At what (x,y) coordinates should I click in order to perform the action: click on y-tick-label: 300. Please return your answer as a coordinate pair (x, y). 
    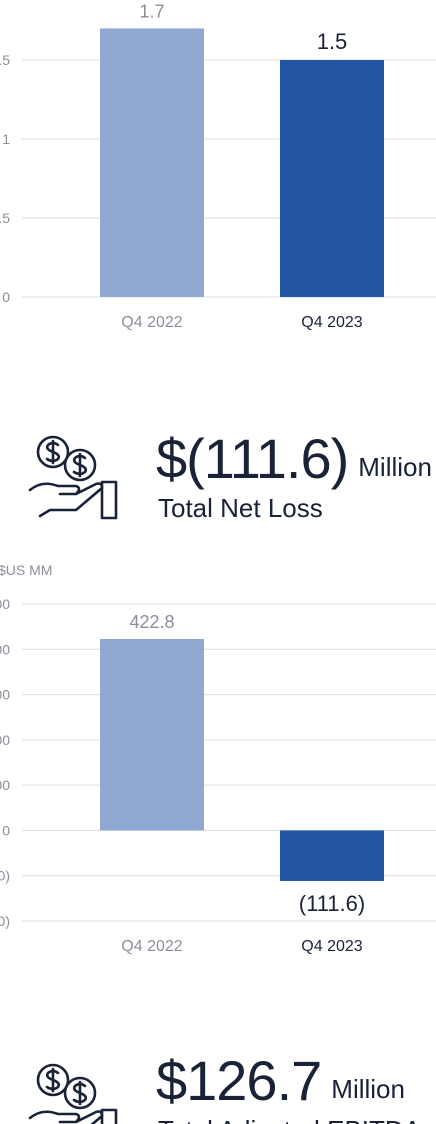
    Looking at the image, I should click on (5, 695).